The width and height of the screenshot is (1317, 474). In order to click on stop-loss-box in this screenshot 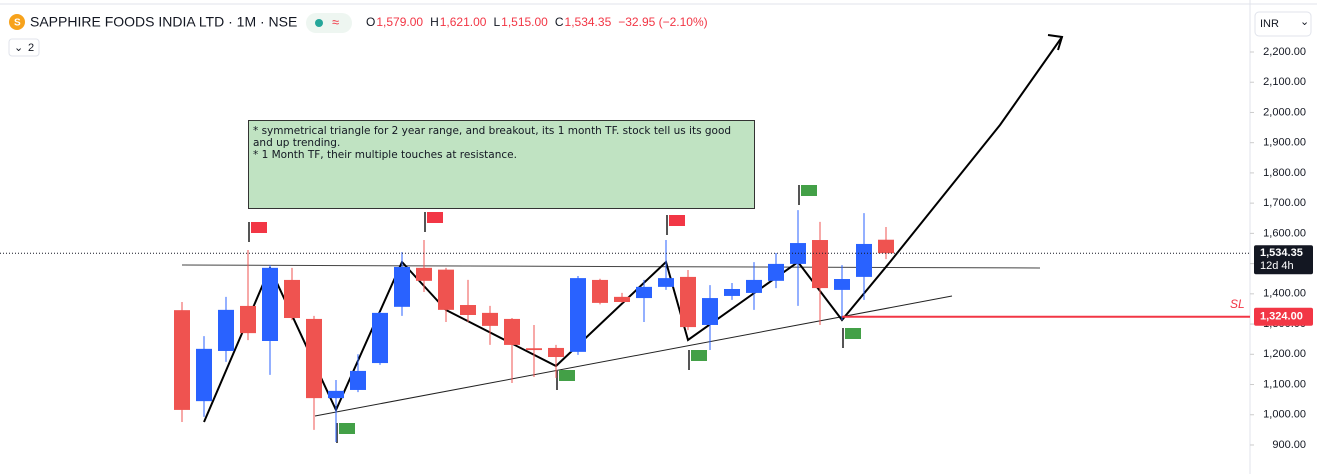, I will do `click(1283, 316)`.